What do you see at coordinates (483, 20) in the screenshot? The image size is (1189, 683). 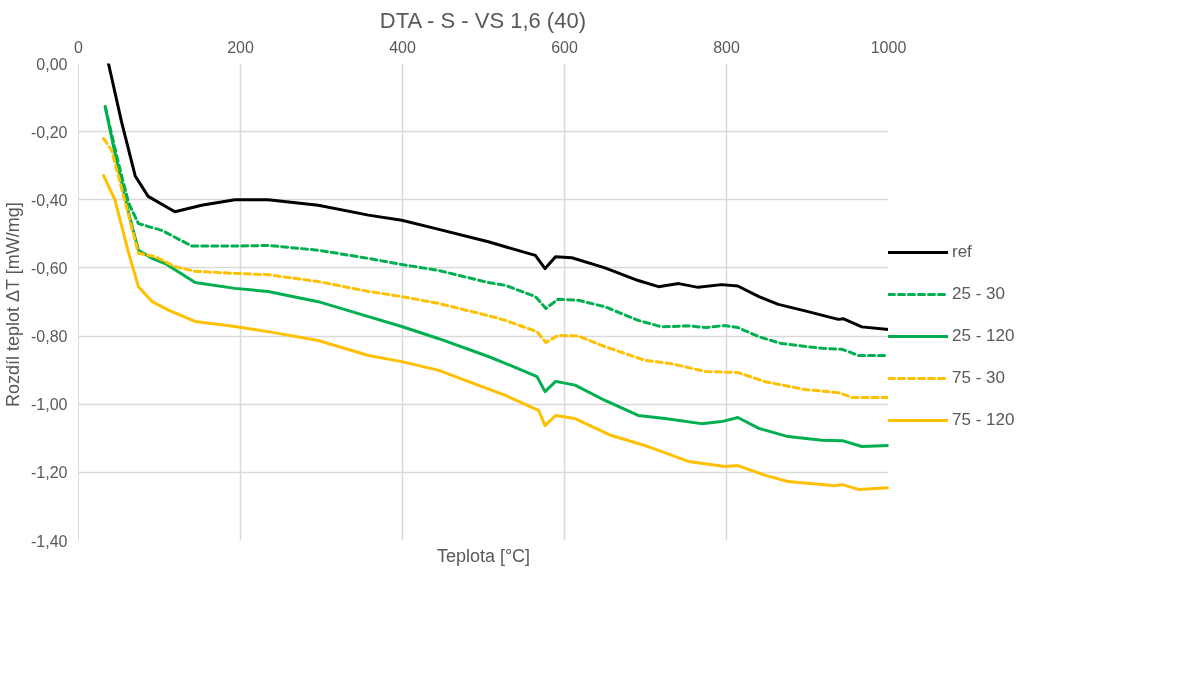 I see `chart-title: DTA - S - VS 1,6 (40)` at bounding box center [483, 20].